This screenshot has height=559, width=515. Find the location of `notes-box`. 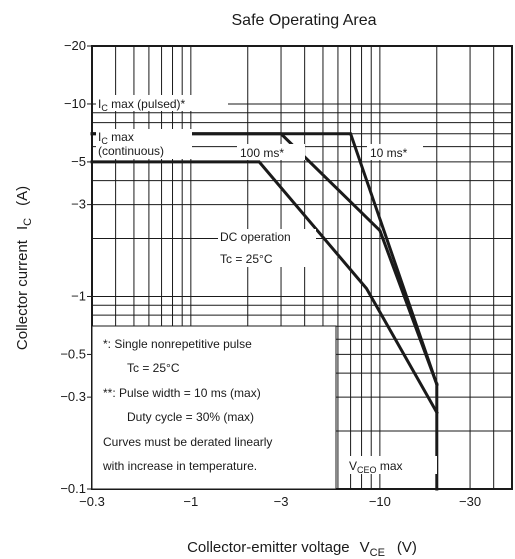

notes-box is located at coordinates (214, 407).